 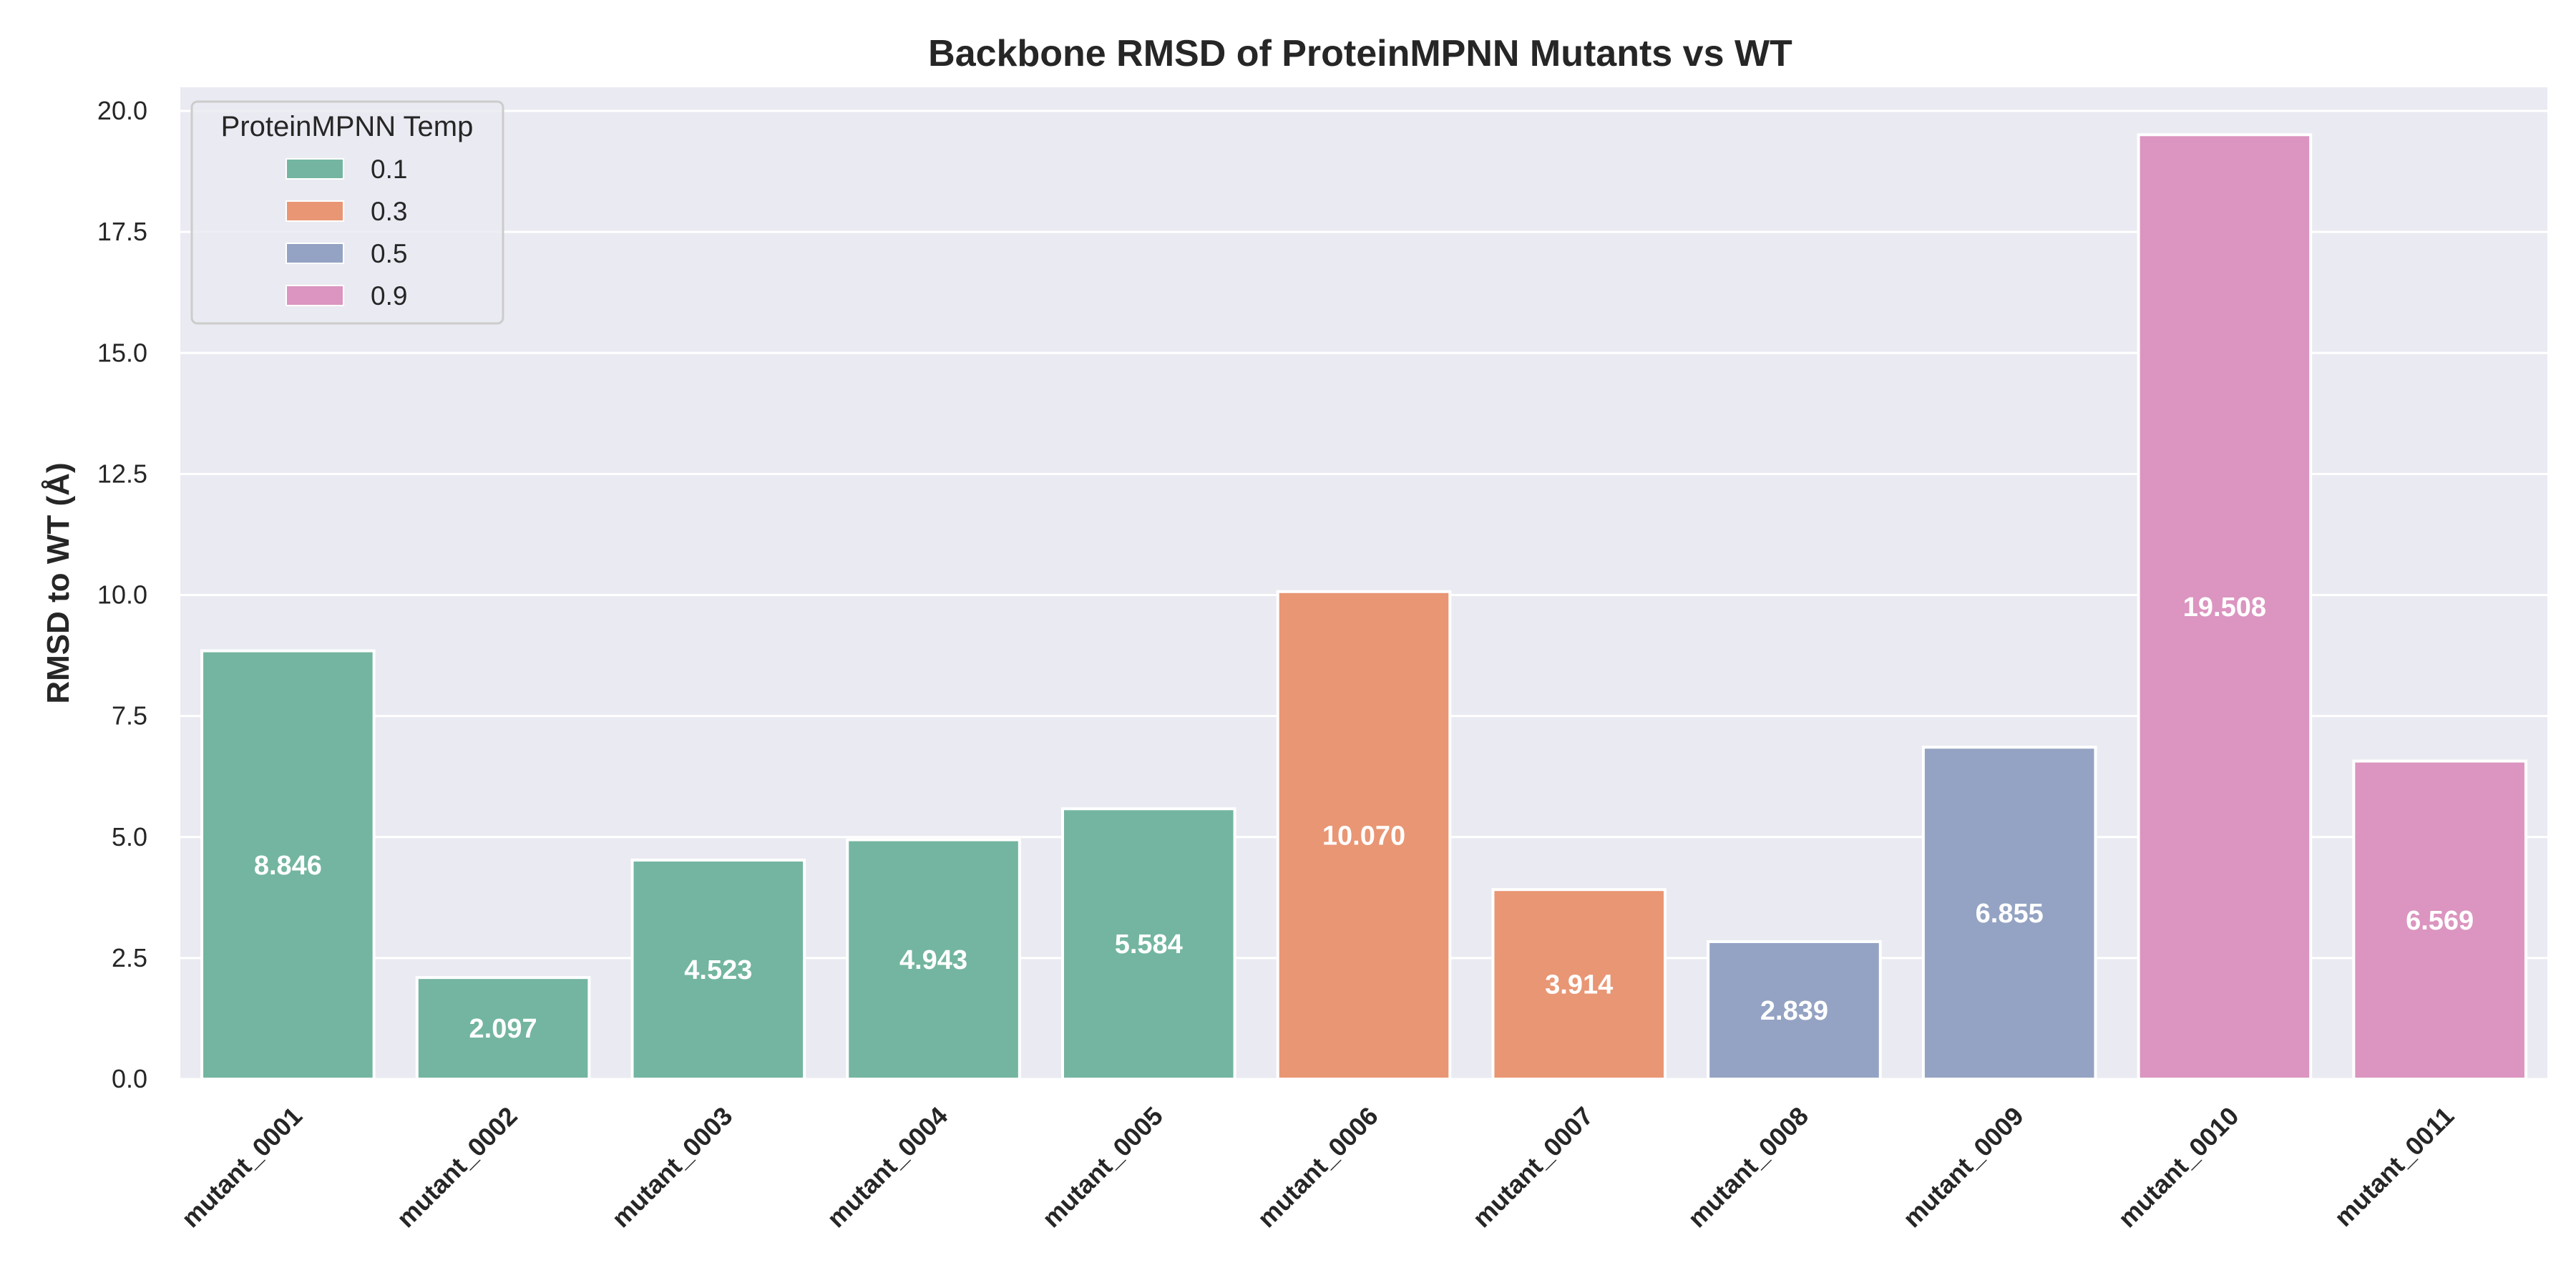 I want to click on bar-value-label: 3.914, so click(x=1579, y=985).